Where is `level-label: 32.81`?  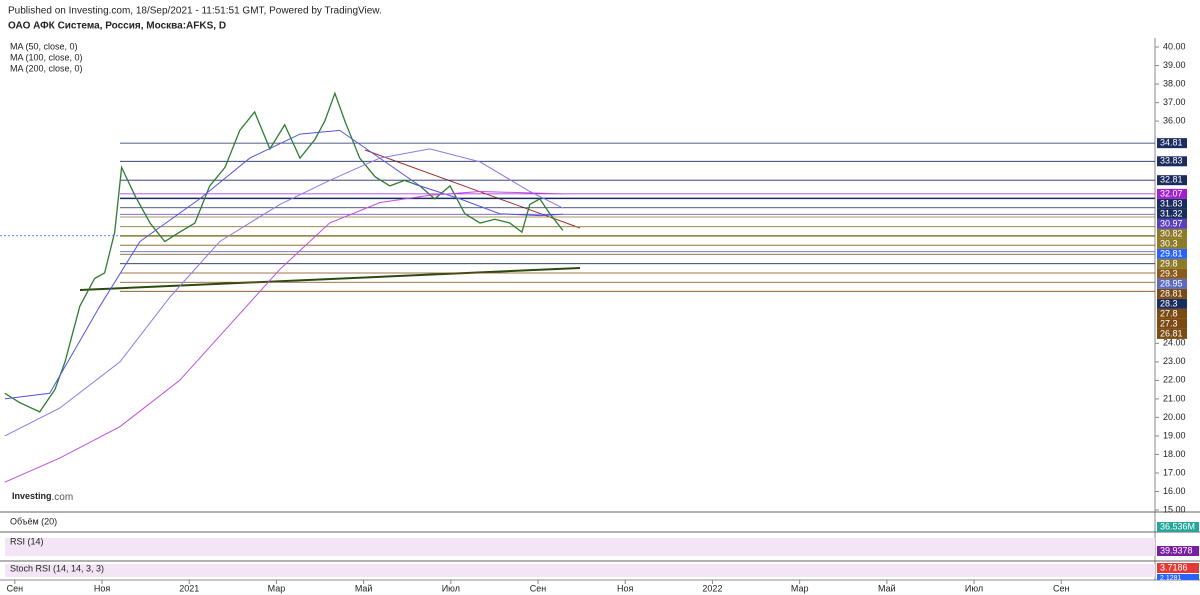 level-label: 32.81 is located at coordinates (1171, 180).